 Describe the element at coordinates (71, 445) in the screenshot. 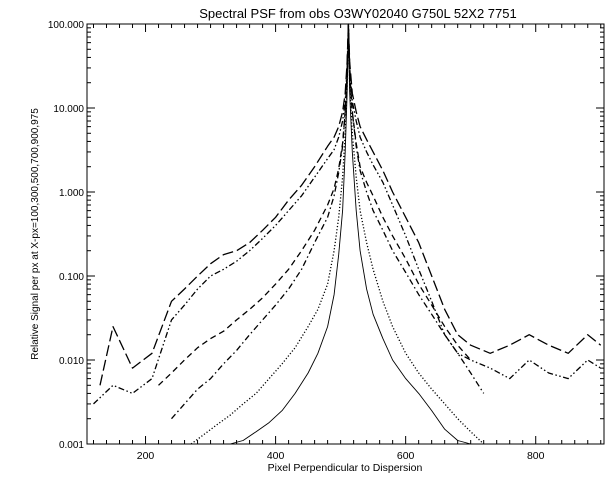

I see `y-tick-label: 0.001` at that location.